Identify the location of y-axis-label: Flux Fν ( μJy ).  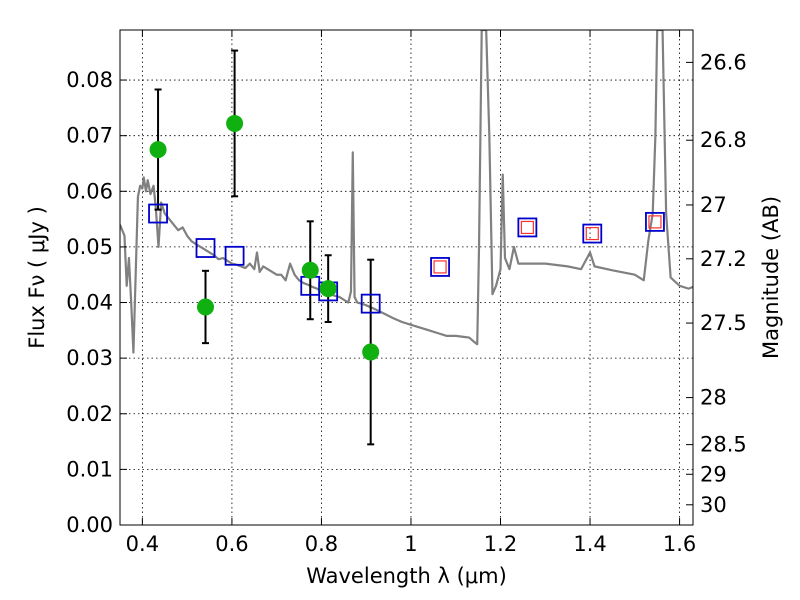
(37, 277).